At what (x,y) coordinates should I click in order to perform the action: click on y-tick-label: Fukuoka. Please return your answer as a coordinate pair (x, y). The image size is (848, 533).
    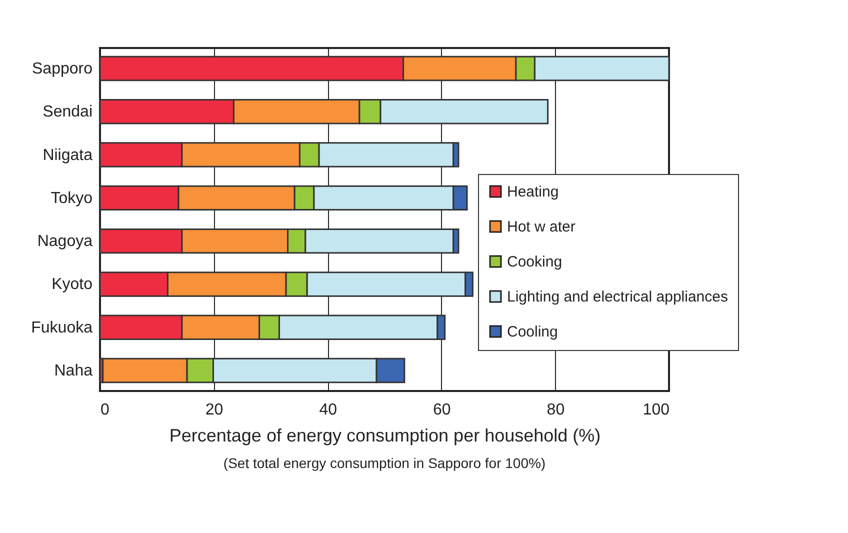
    Looking at the image, I should click on (62, 327).